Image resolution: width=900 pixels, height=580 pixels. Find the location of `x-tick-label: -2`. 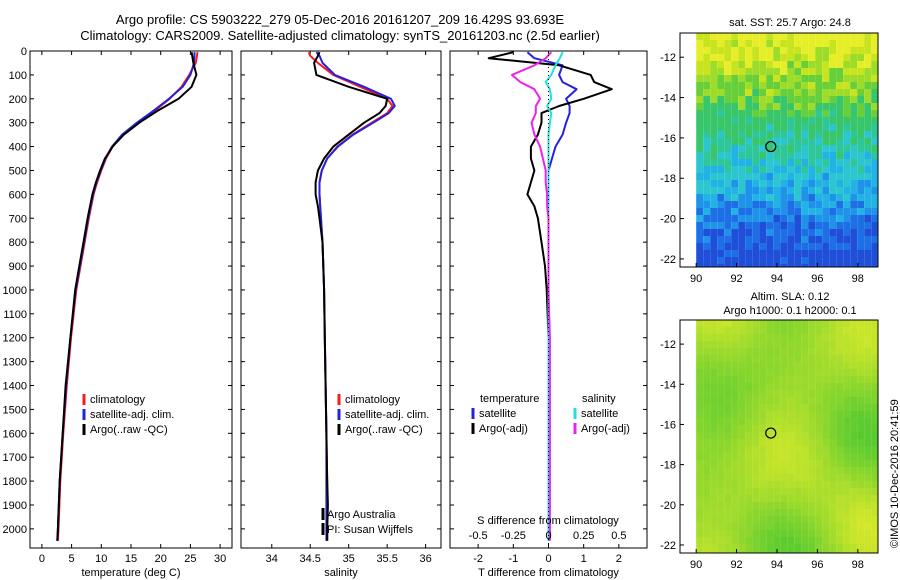

x-tick-label: -2 is located at coordinates (478, 559).